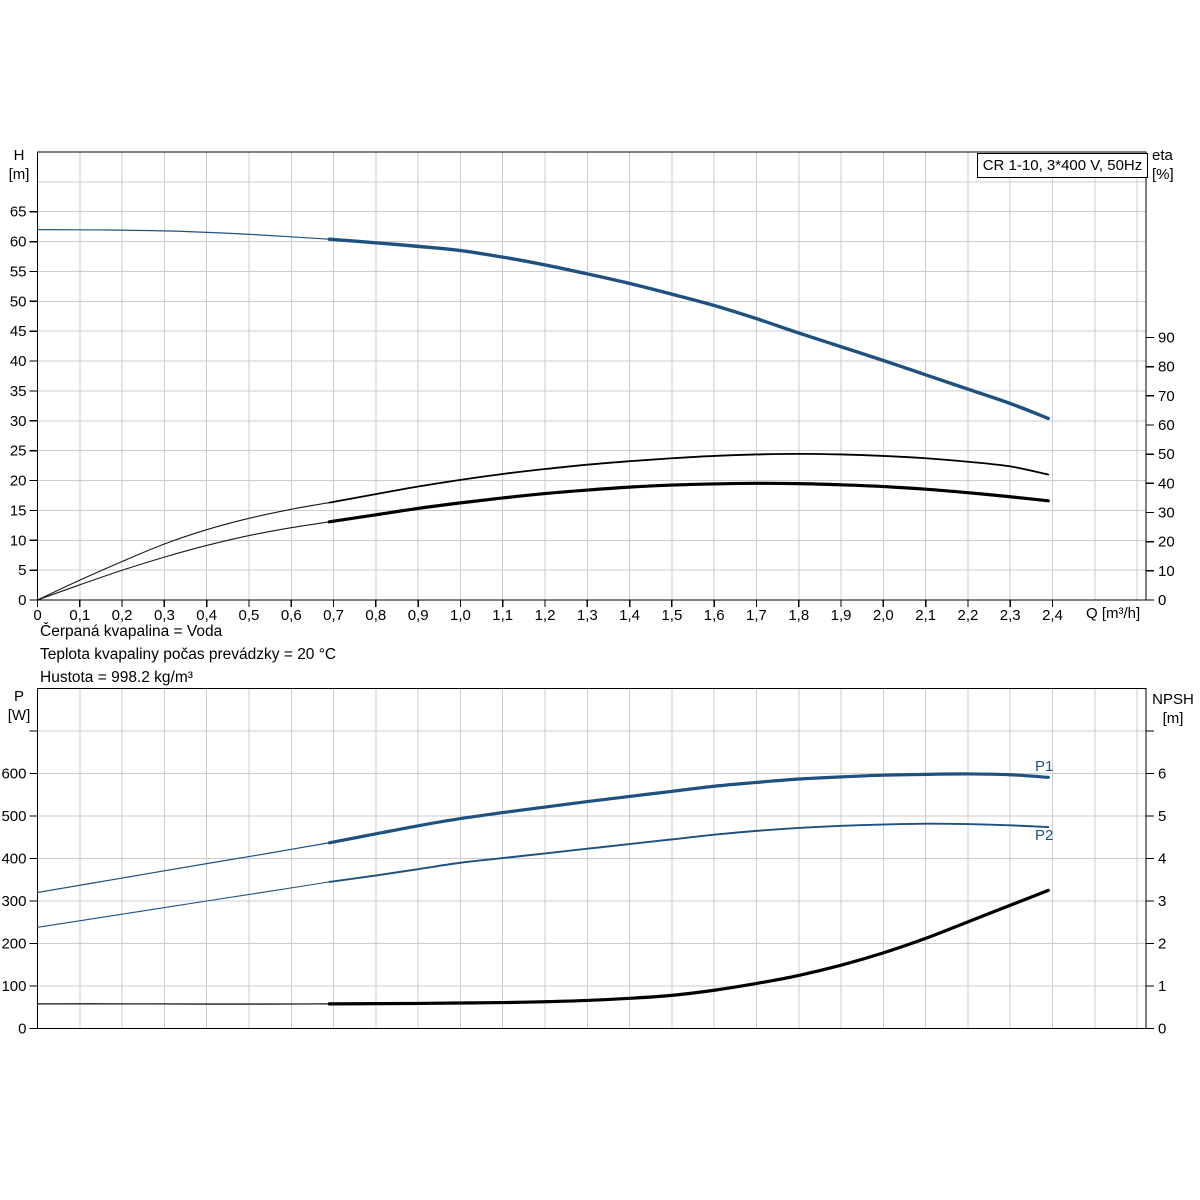 This screenshot has height=1200, width=1200. I want to click on eta-axis-label: eta [%], so click(1173, 165).